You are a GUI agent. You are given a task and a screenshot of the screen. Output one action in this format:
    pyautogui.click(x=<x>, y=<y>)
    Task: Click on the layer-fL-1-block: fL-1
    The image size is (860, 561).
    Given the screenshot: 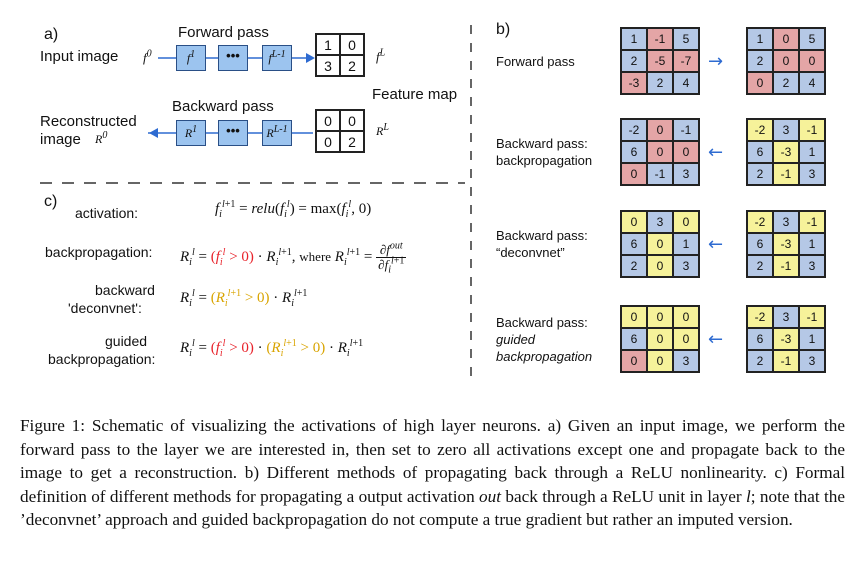 What is the action you would take?
    pyautogui.click(x=277, y=58)
    